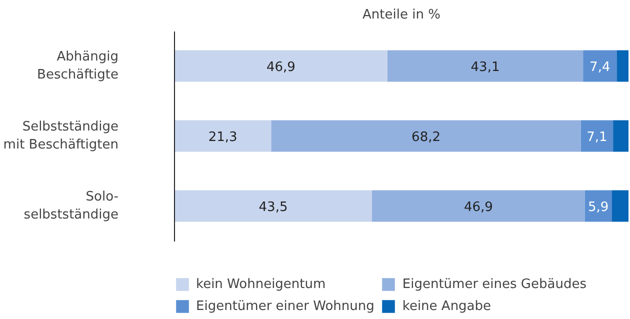 The image size is (630, 319). I want to click on data-label: 68,2, so click(426, 137).